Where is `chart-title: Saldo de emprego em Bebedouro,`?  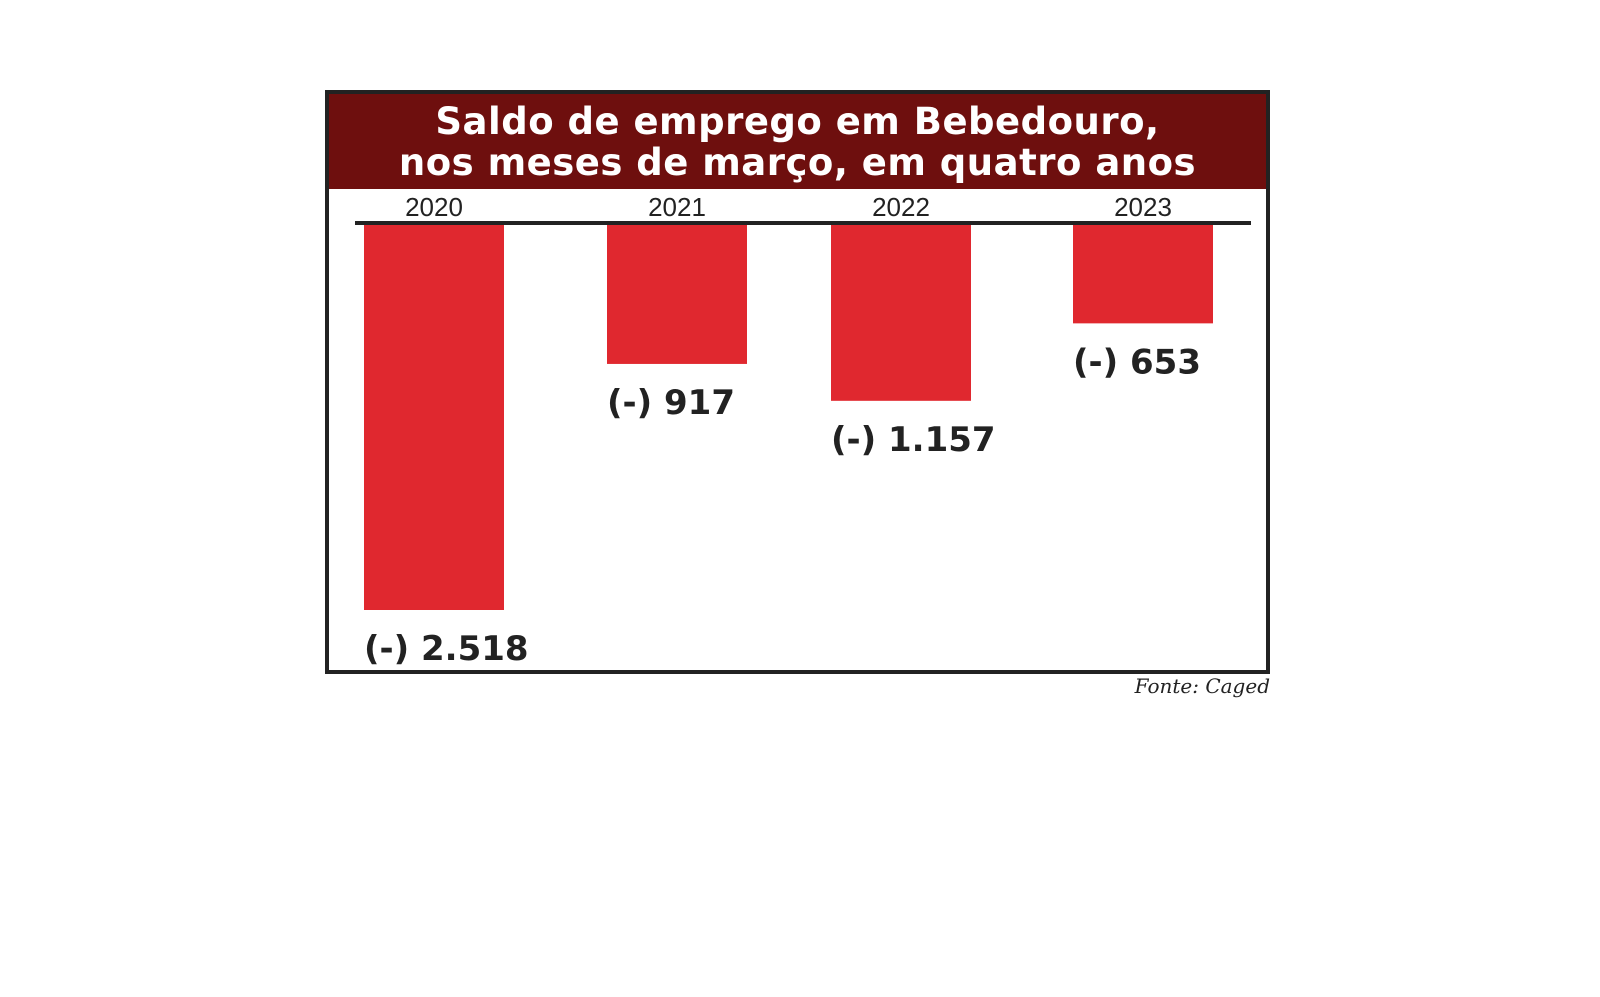 chart-title: Saldo de emprego em Bebedouro, is located at coordinates (797, 121).